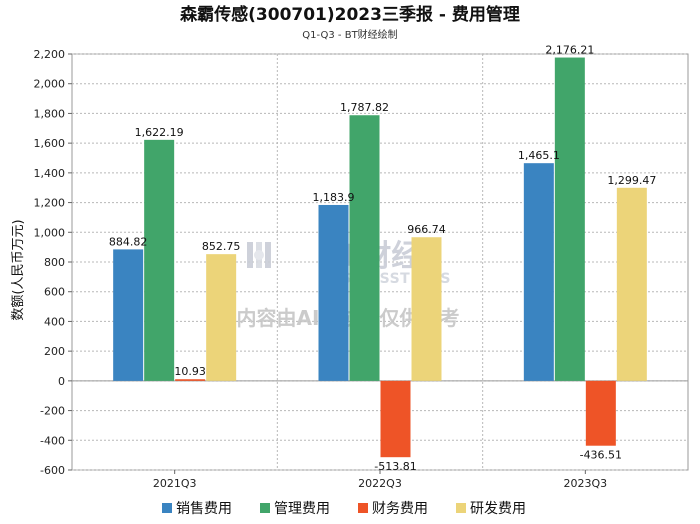 This screenshot has height=524, width=700. I want to click on legend-label: 销售费用, so click(204, 509).